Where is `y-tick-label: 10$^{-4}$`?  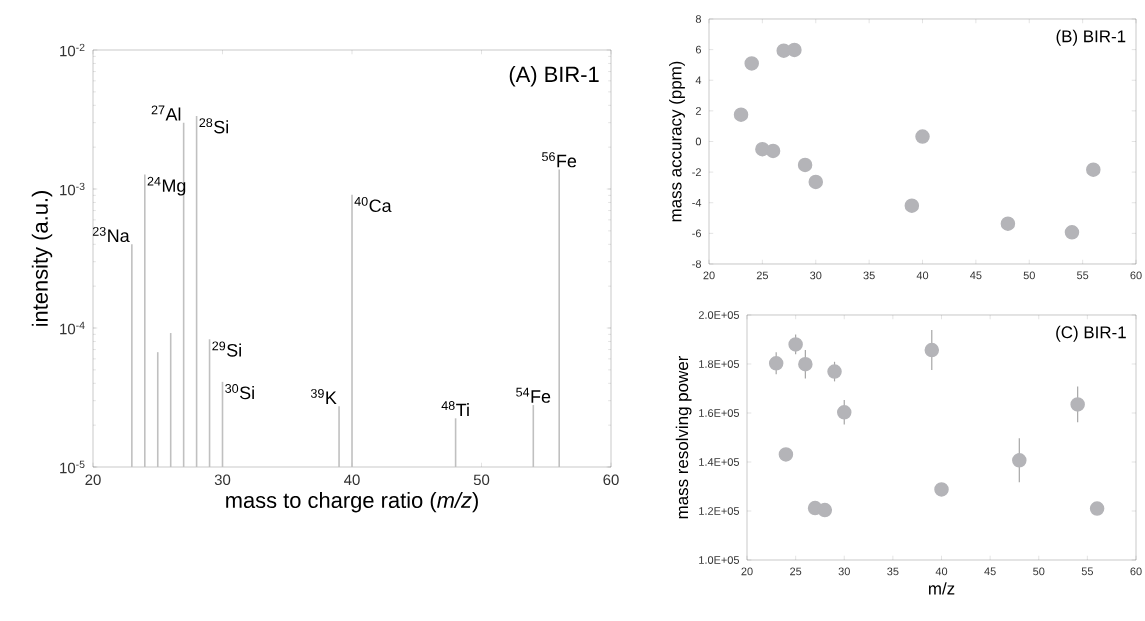
y-tick-label: 10$^{-4}$ is located at coordinates (72, 328).